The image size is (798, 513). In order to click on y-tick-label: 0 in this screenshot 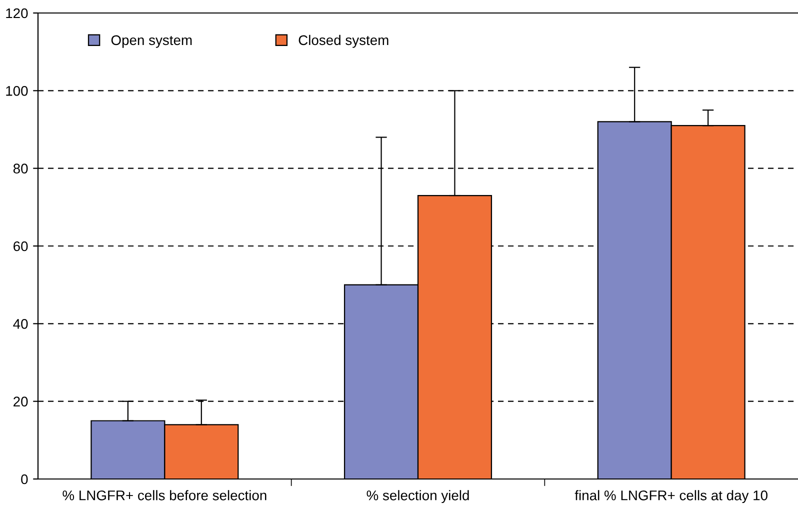, I will do `click(24, 479)`.